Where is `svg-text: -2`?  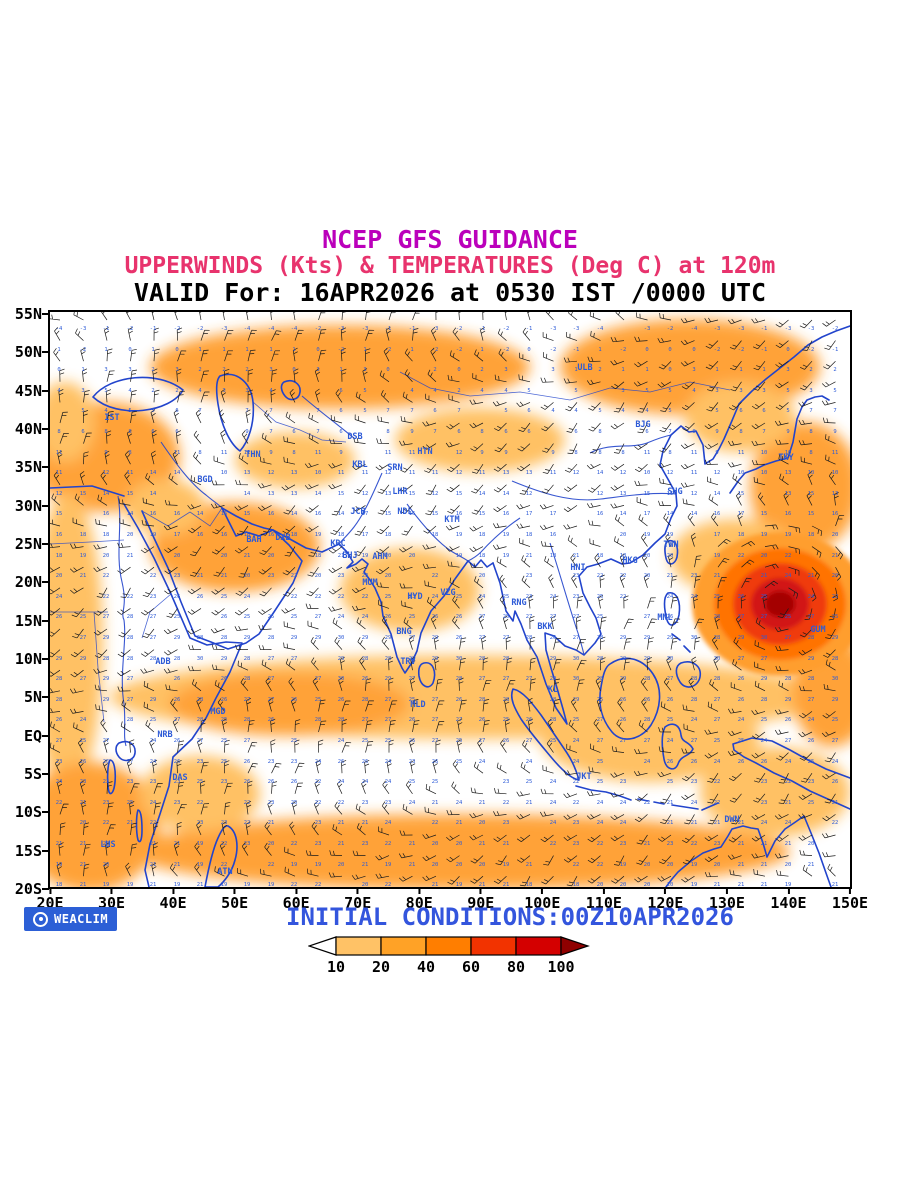 svg-text: -2 is located at coordinates (670, 329).